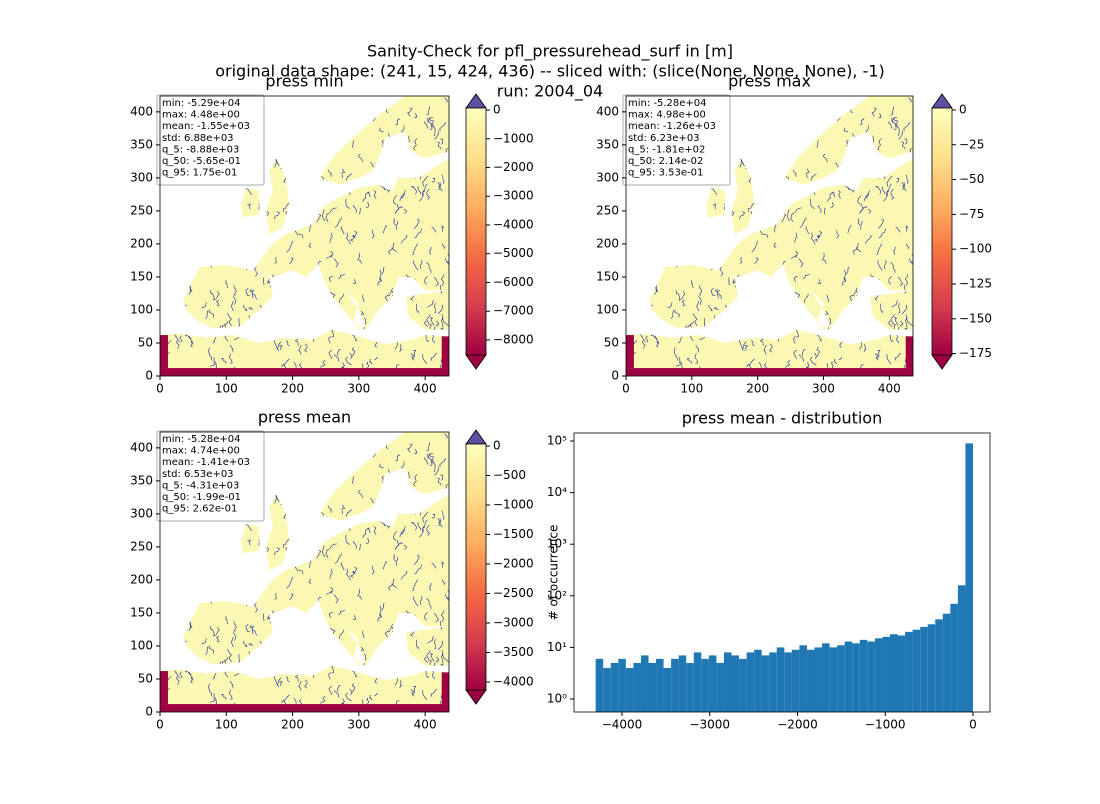 This screenshot has width=1100, height=804. I want to click on axes-title: press max, so click(769, 81).